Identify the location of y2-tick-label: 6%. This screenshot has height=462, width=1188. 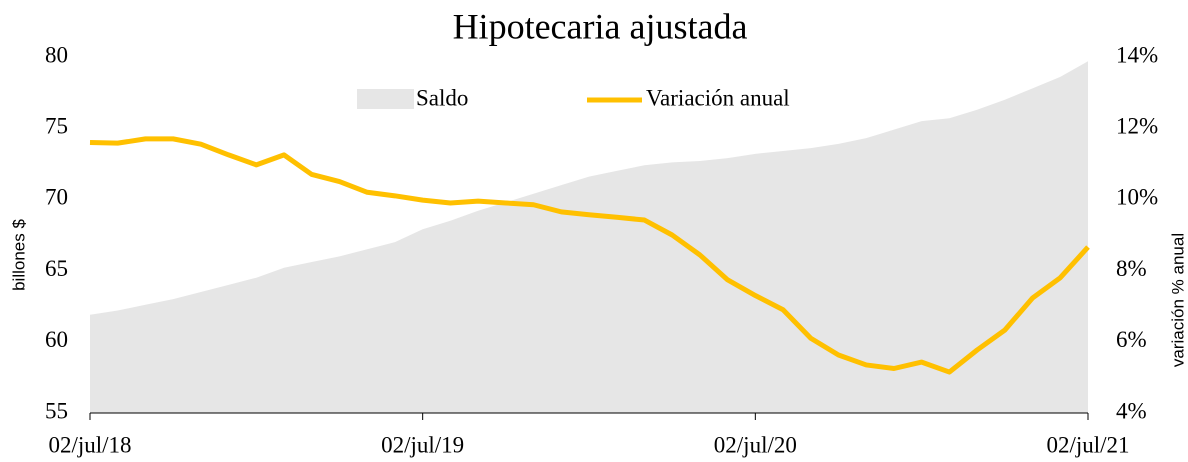
(1131, 339).